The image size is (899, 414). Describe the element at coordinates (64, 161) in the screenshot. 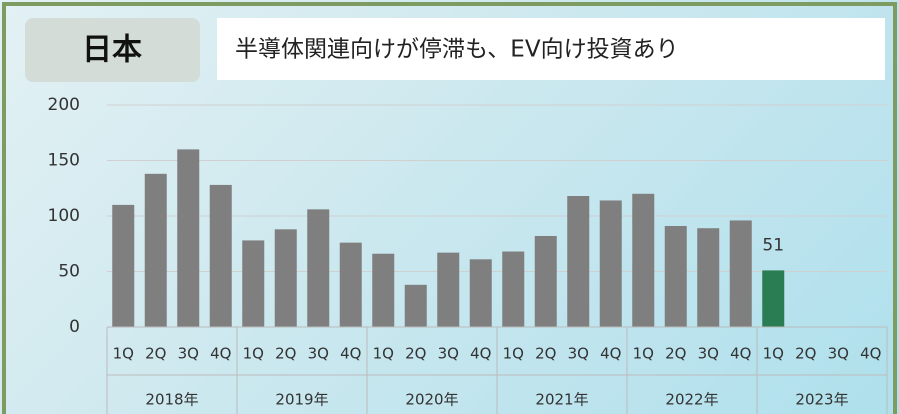

I see `y-tick-label: 150` at that location.